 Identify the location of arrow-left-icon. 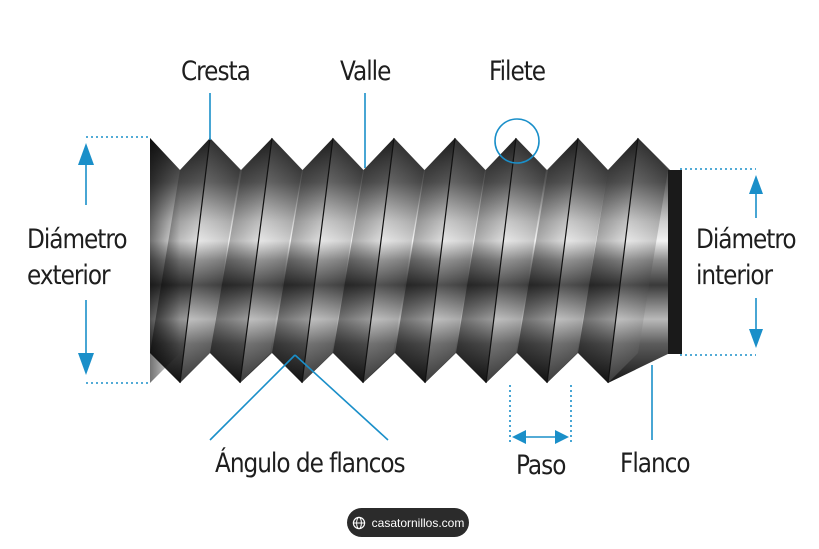
(519, 437).